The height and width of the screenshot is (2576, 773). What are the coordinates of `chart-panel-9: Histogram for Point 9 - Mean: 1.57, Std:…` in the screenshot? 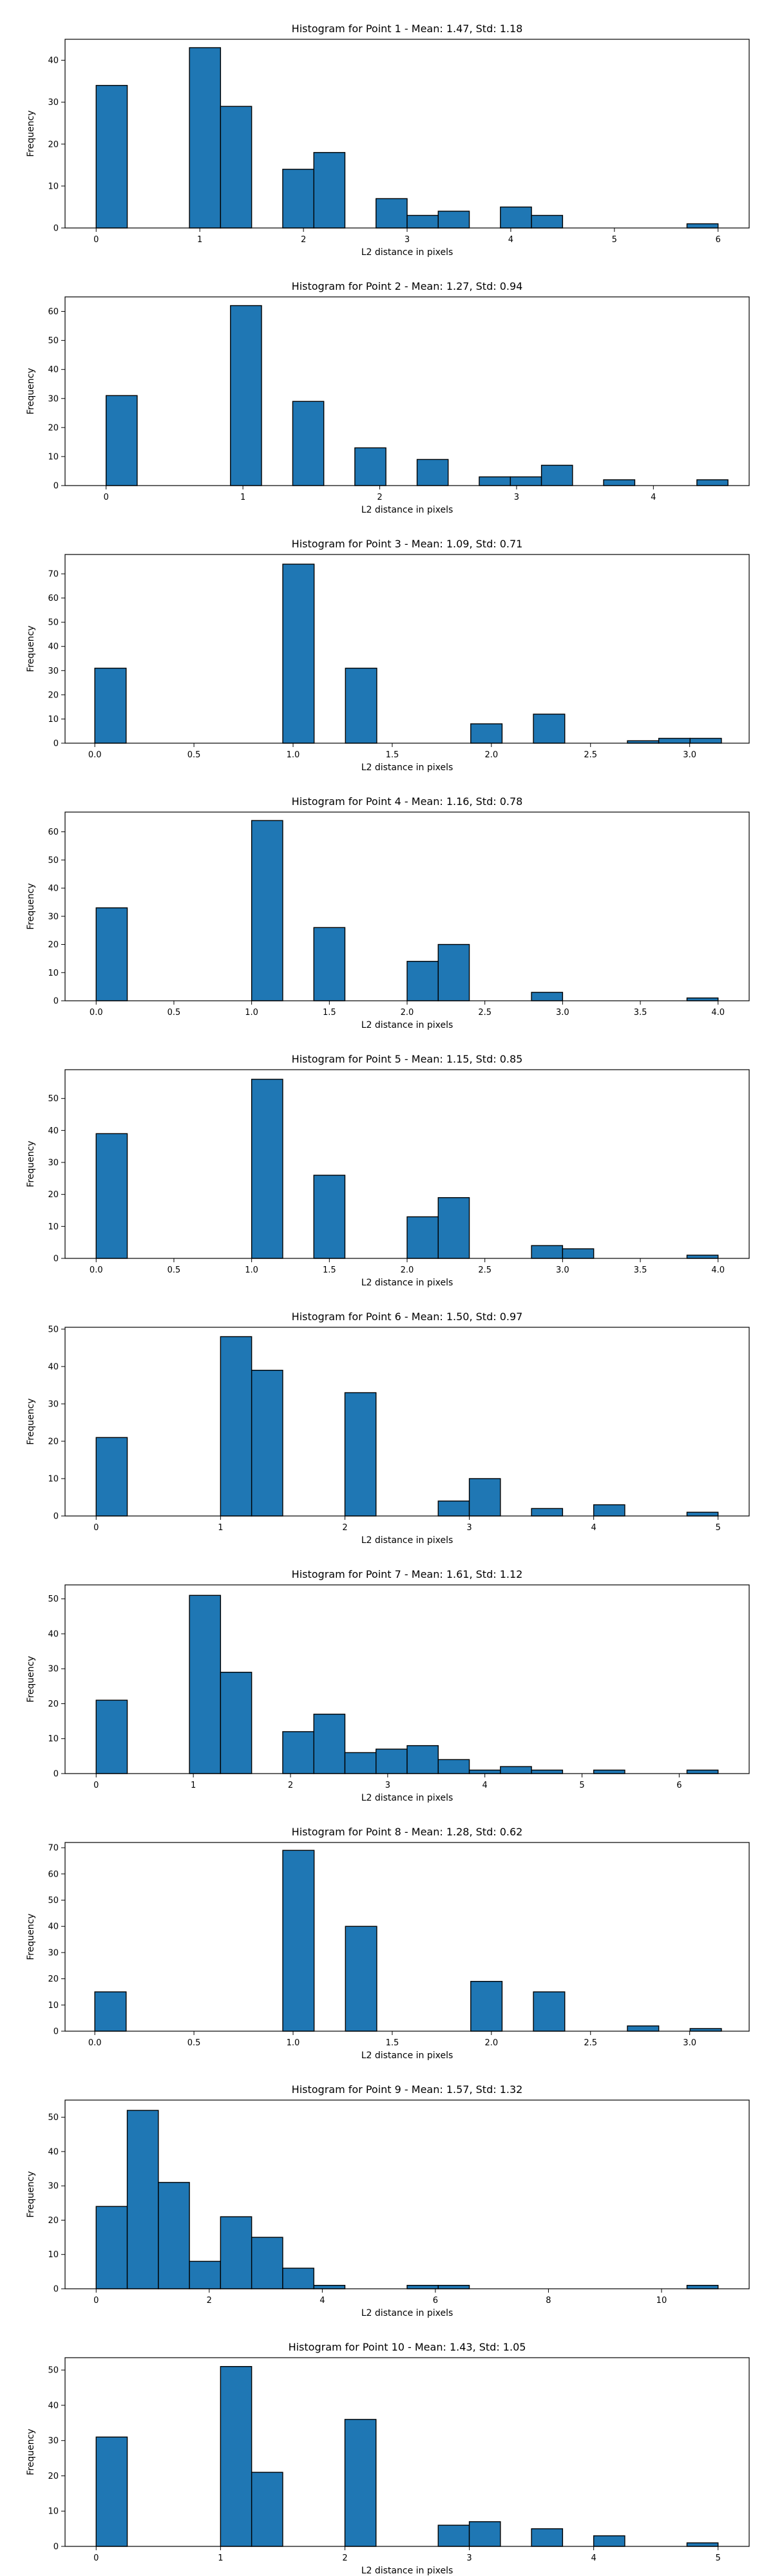 It's located at (388, 2200).